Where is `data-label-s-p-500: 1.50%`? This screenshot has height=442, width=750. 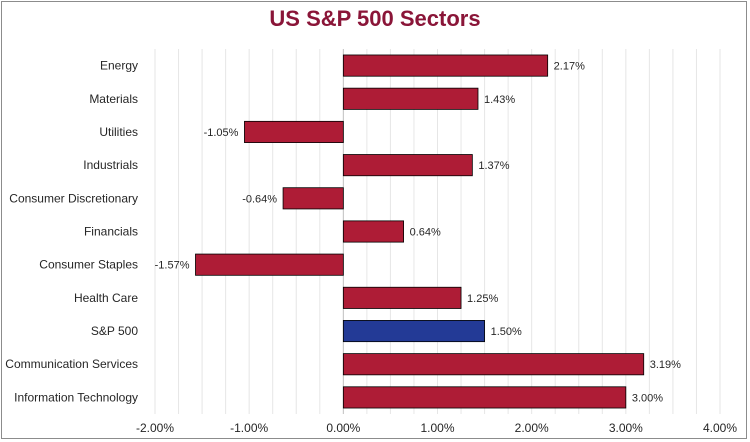 data-label-s-p-500: 1.50% is located at coordinates (506, 332).